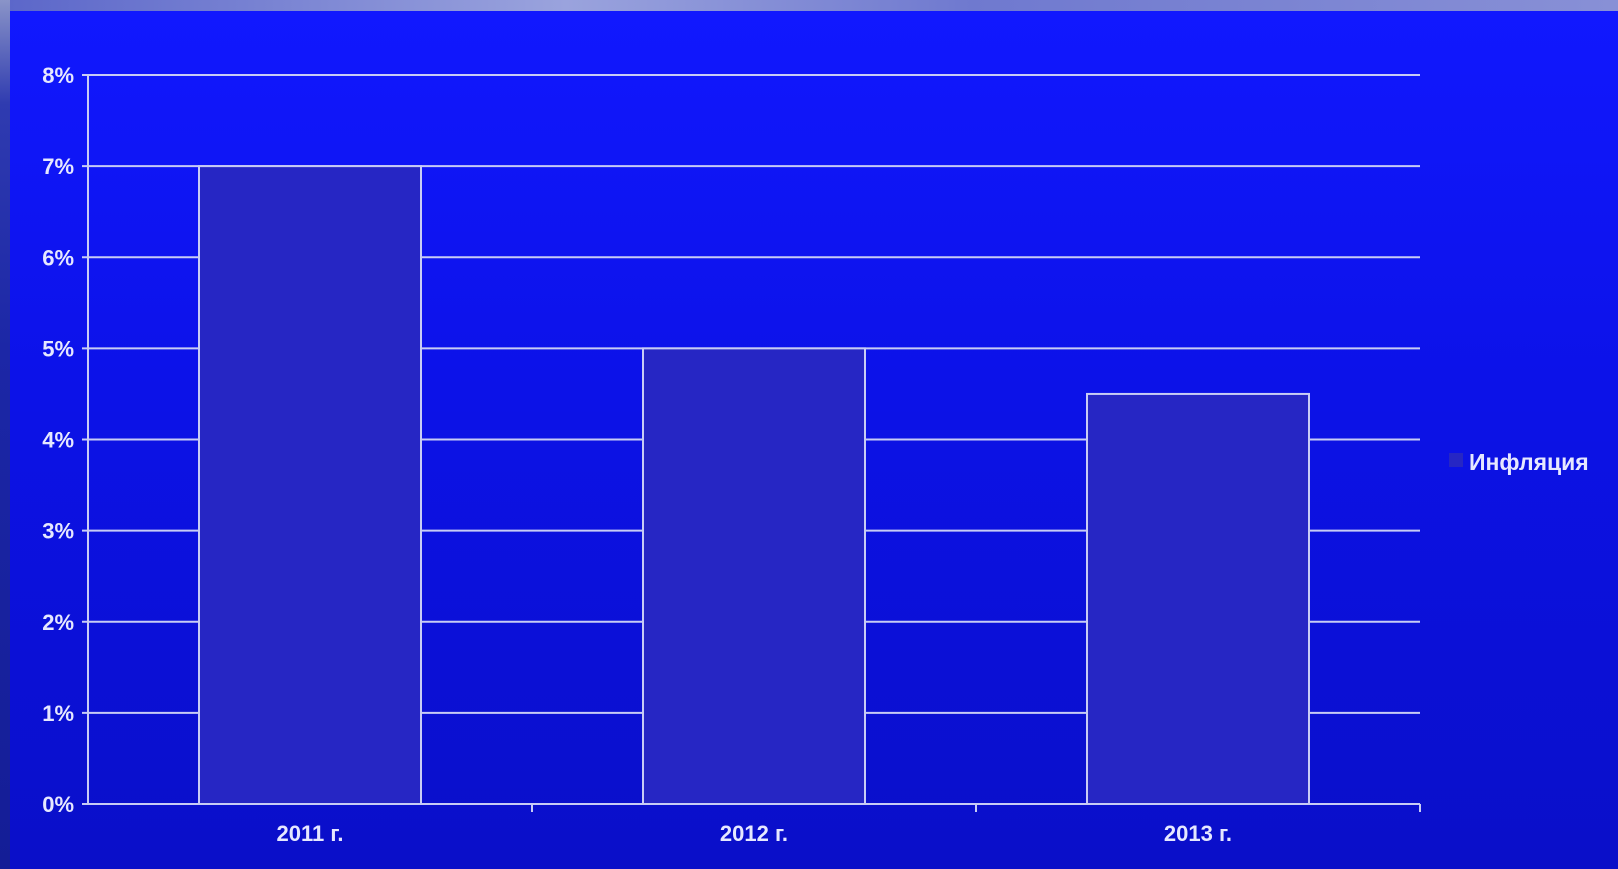  I want to click on legend-swatch, so click(1456, 460).